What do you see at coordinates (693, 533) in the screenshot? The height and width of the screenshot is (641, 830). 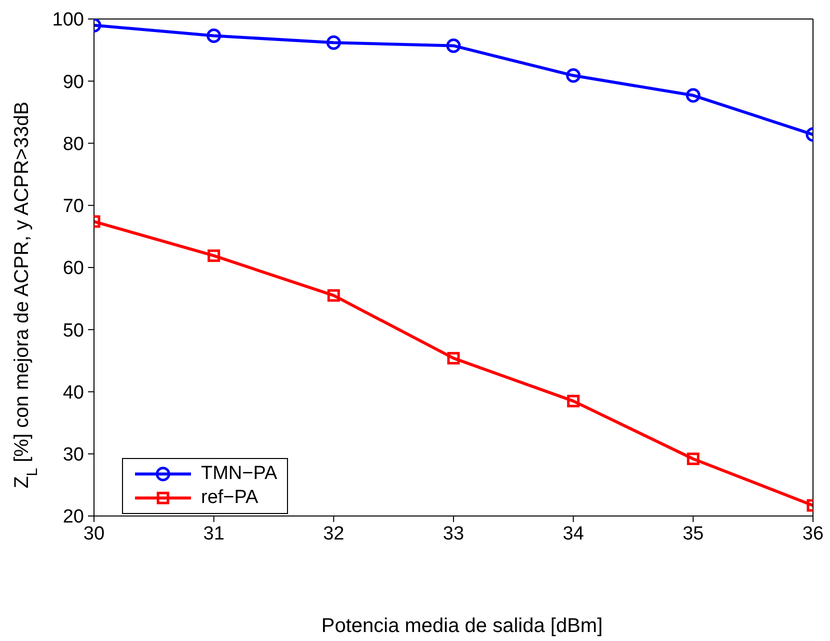 I see `x-tick-label: 35` at bounding box center [693, 533].